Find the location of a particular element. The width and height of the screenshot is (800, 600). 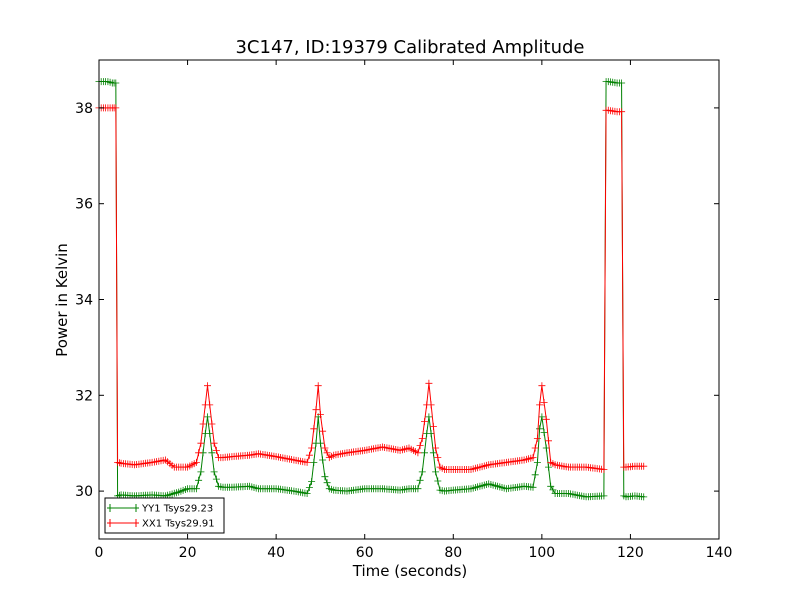

x-tick-label: 40 is located at coordinates (276, 553).